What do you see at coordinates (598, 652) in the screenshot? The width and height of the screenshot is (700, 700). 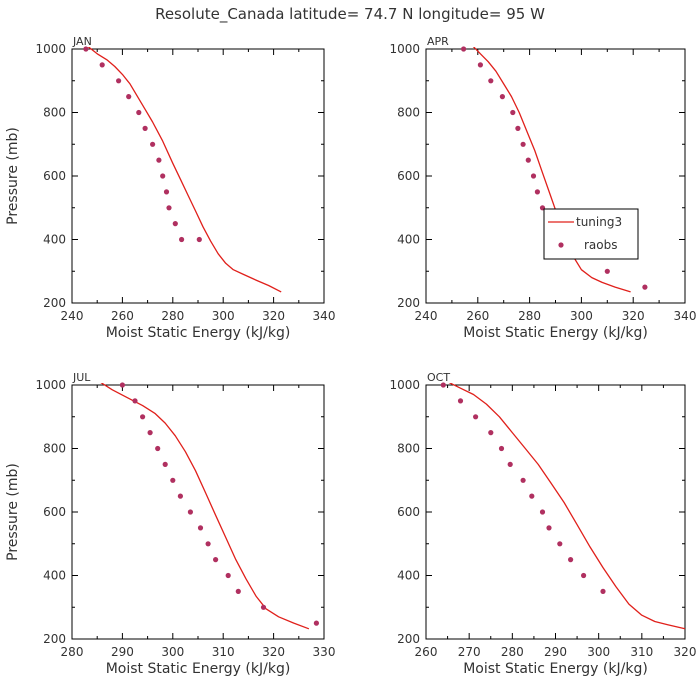 I see `x-tick-label-oct: 300` at bounding box center [598, 652].